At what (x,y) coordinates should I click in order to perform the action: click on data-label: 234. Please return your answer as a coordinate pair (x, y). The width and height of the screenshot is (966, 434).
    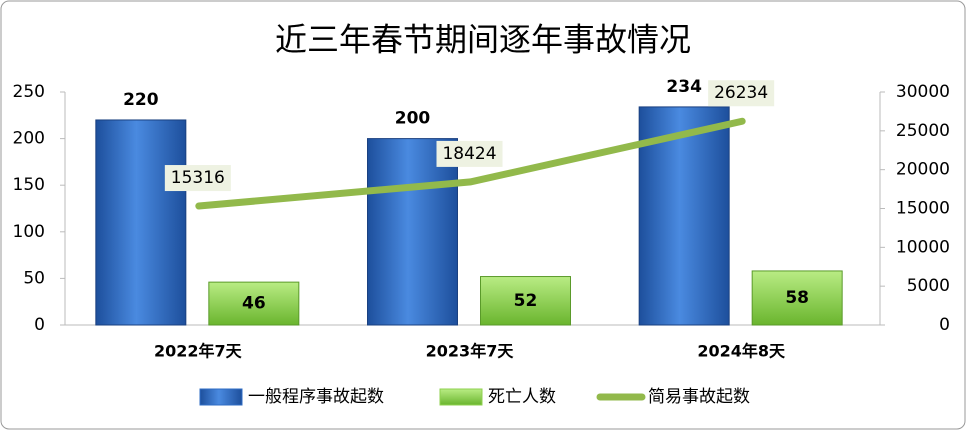
    Looking at the image, I should click on (684, 87).